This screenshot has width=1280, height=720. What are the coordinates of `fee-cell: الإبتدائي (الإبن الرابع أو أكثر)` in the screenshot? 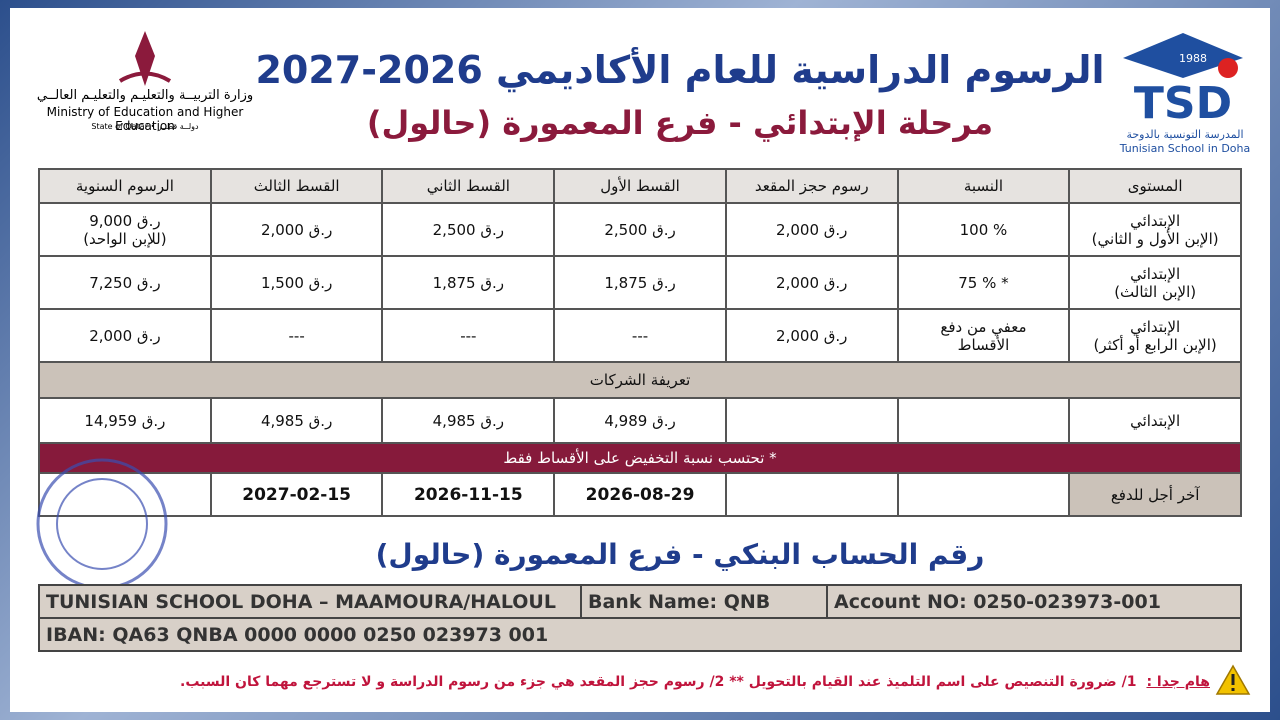 It's located at (1155, 335).